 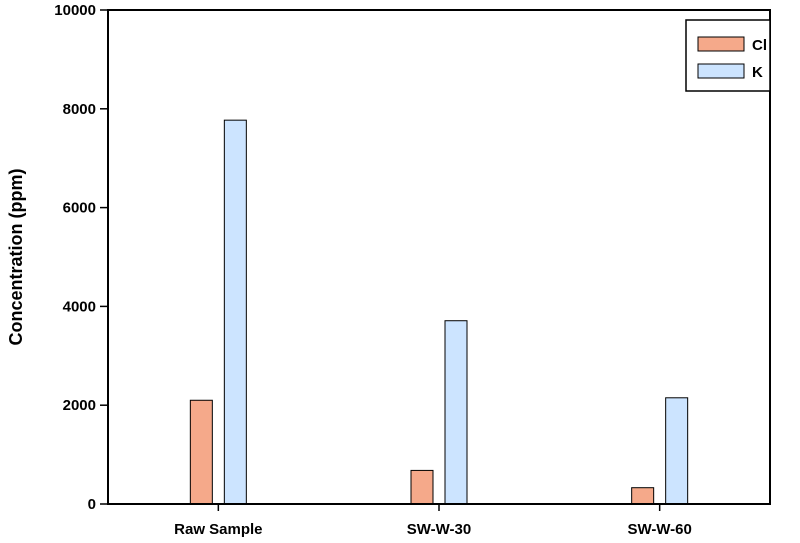 What do you see at coordinates (79, 109) in the screenshot?
I see `y-tick-label: 8000` at bounding box center [79, 109].